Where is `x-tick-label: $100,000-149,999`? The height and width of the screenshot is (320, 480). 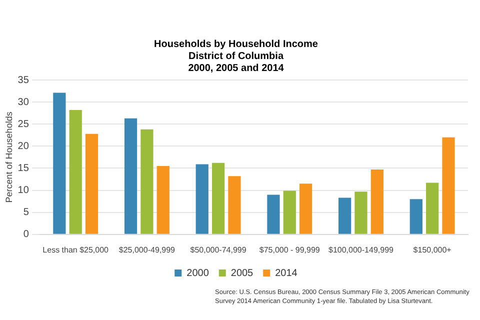 x-tick-label: $100,000-149,999 is located at coordinates (361, 249).